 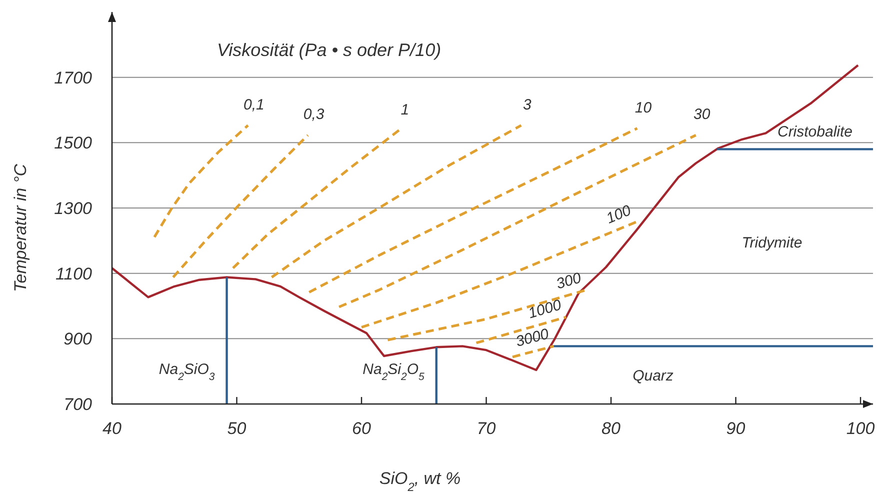 I want to click on y-tick-label: 1500, so click(x=73, y=143).